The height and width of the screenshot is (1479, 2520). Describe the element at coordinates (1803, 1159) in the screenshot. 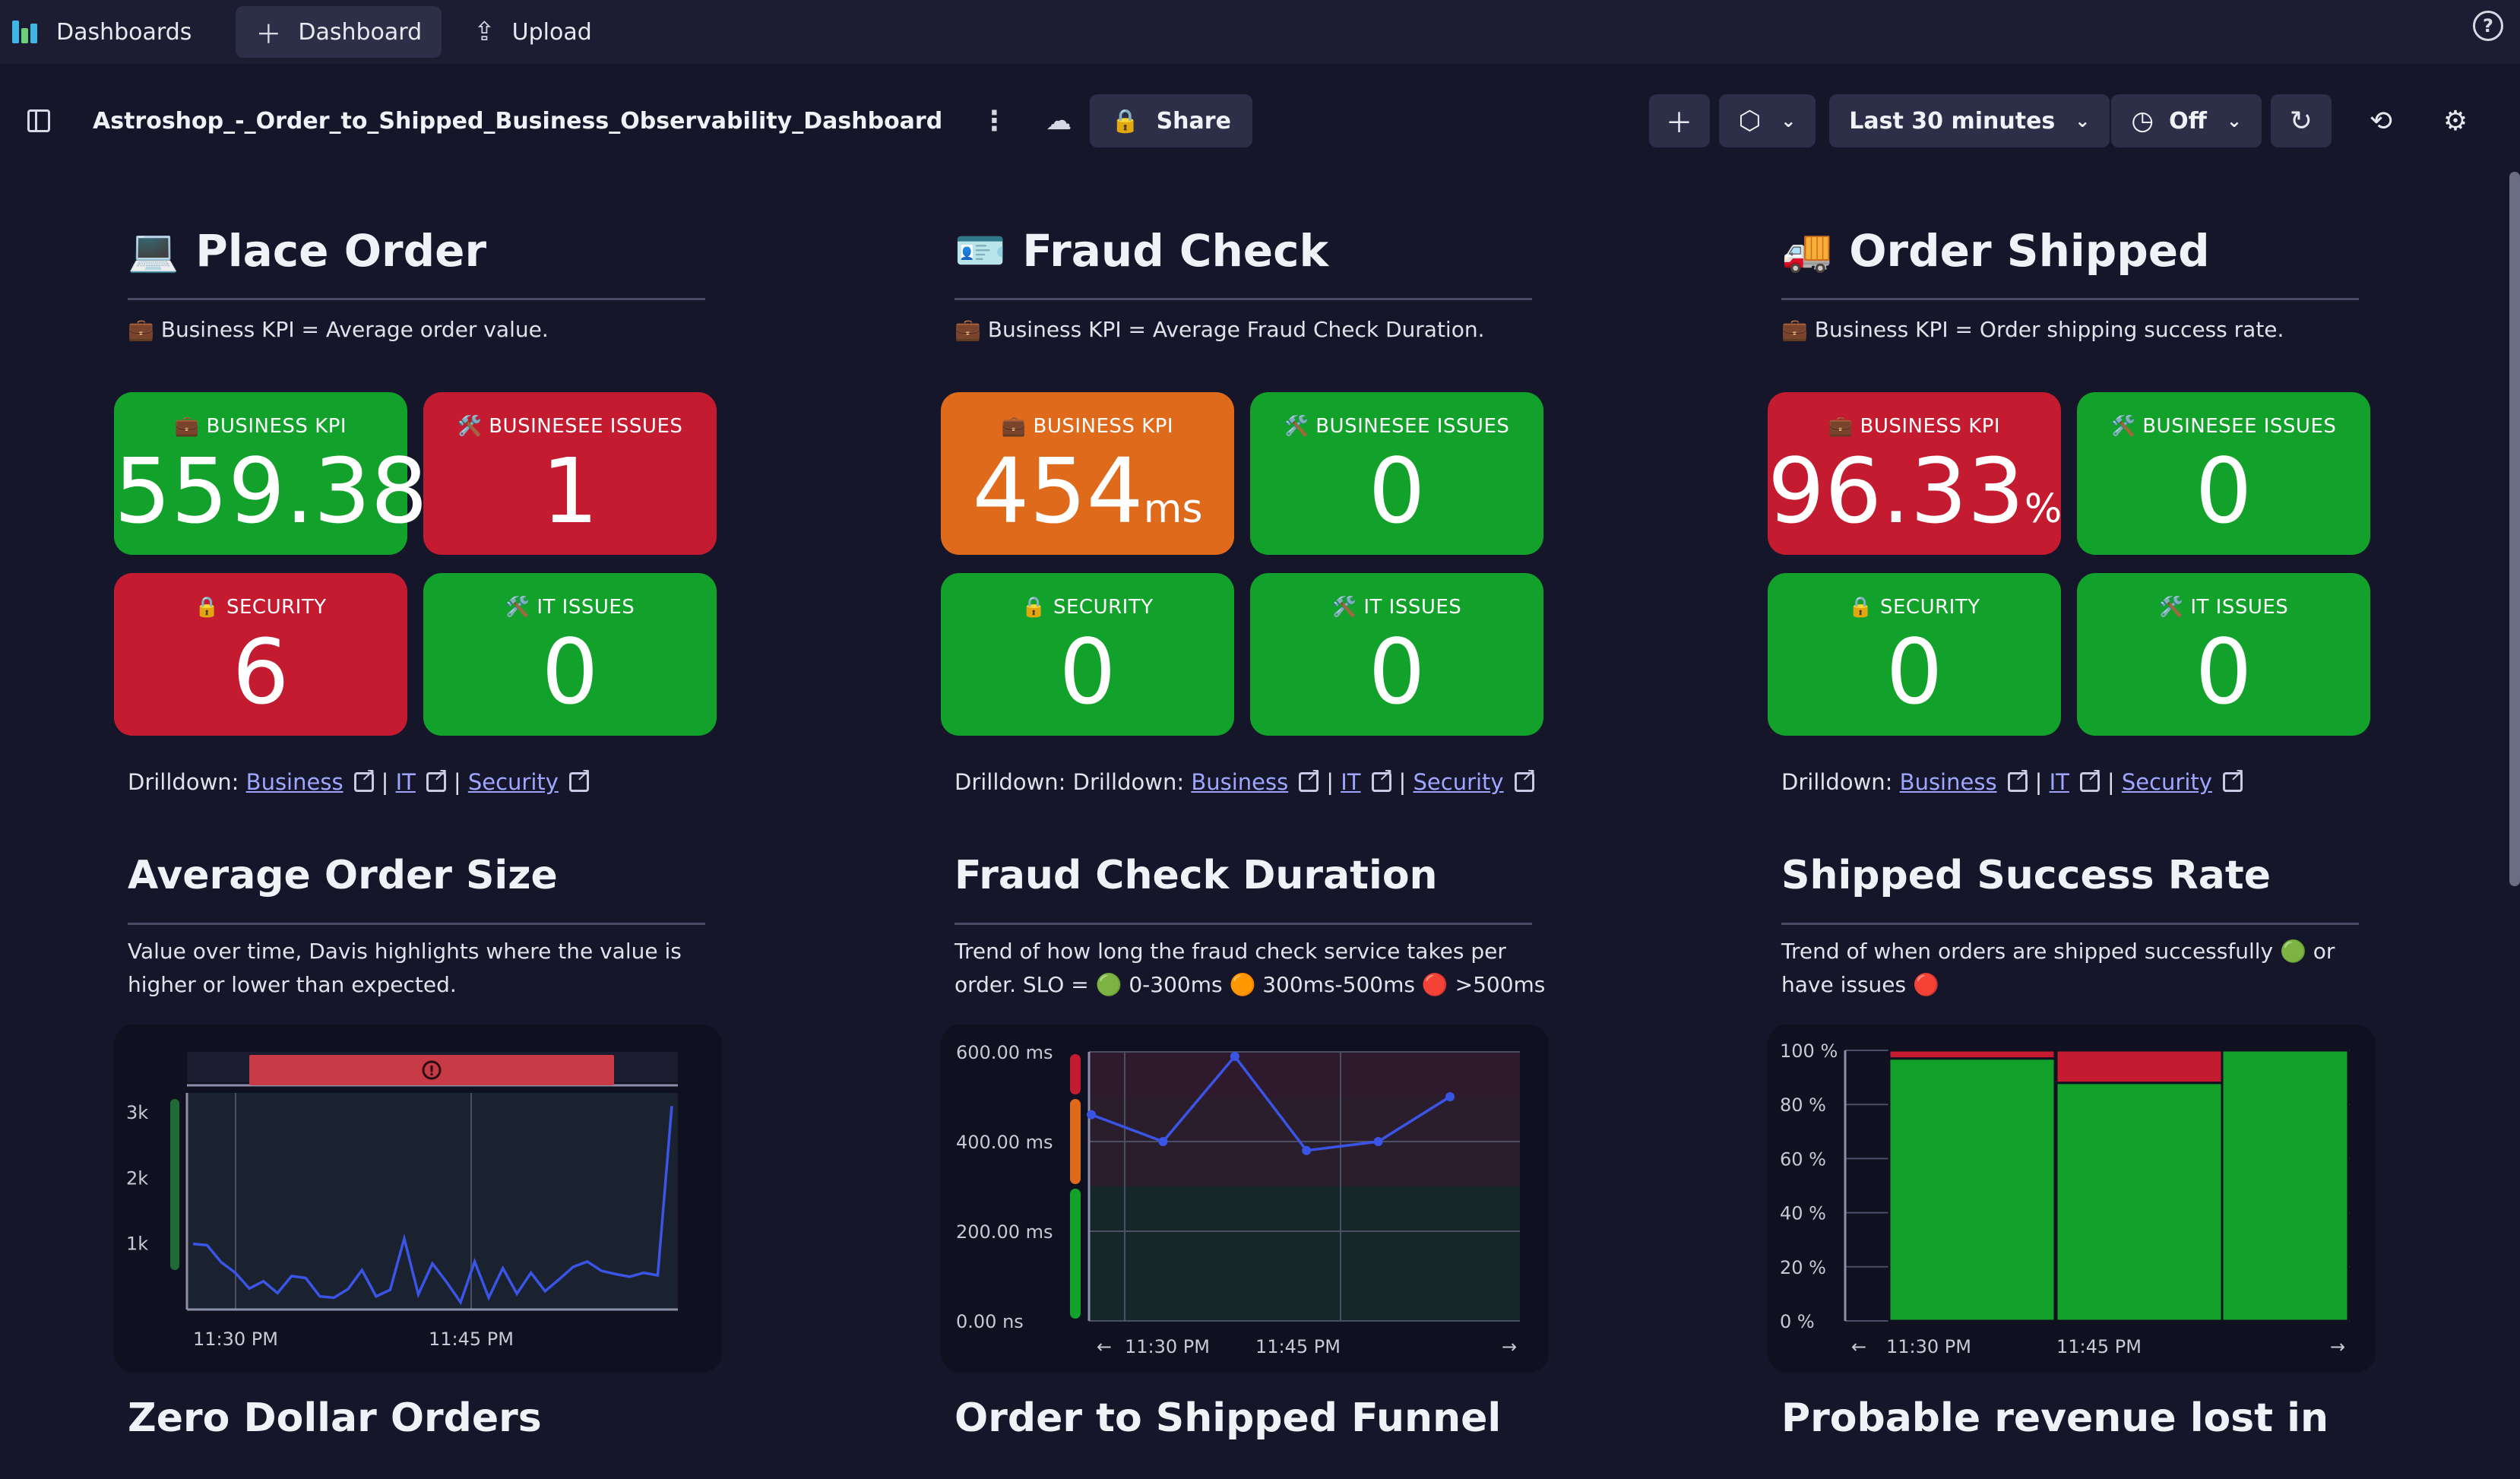

I see `y-tick-label: 60 %` at that location.